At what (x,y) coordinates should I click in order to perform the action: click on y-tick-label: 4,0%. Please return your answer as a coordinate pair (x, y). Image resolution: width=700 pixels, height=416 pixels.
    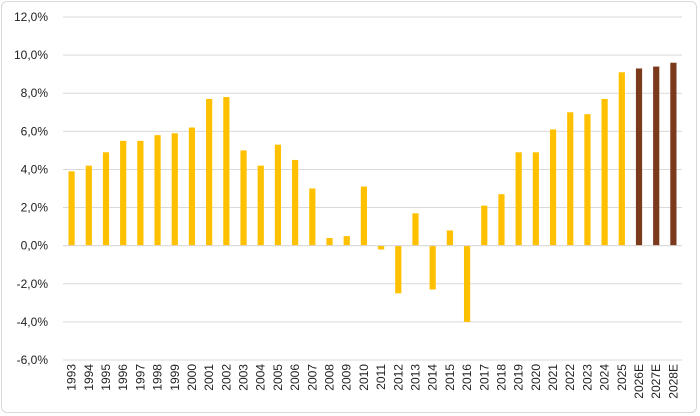
    Looking at the image, I should click on (35, 169).